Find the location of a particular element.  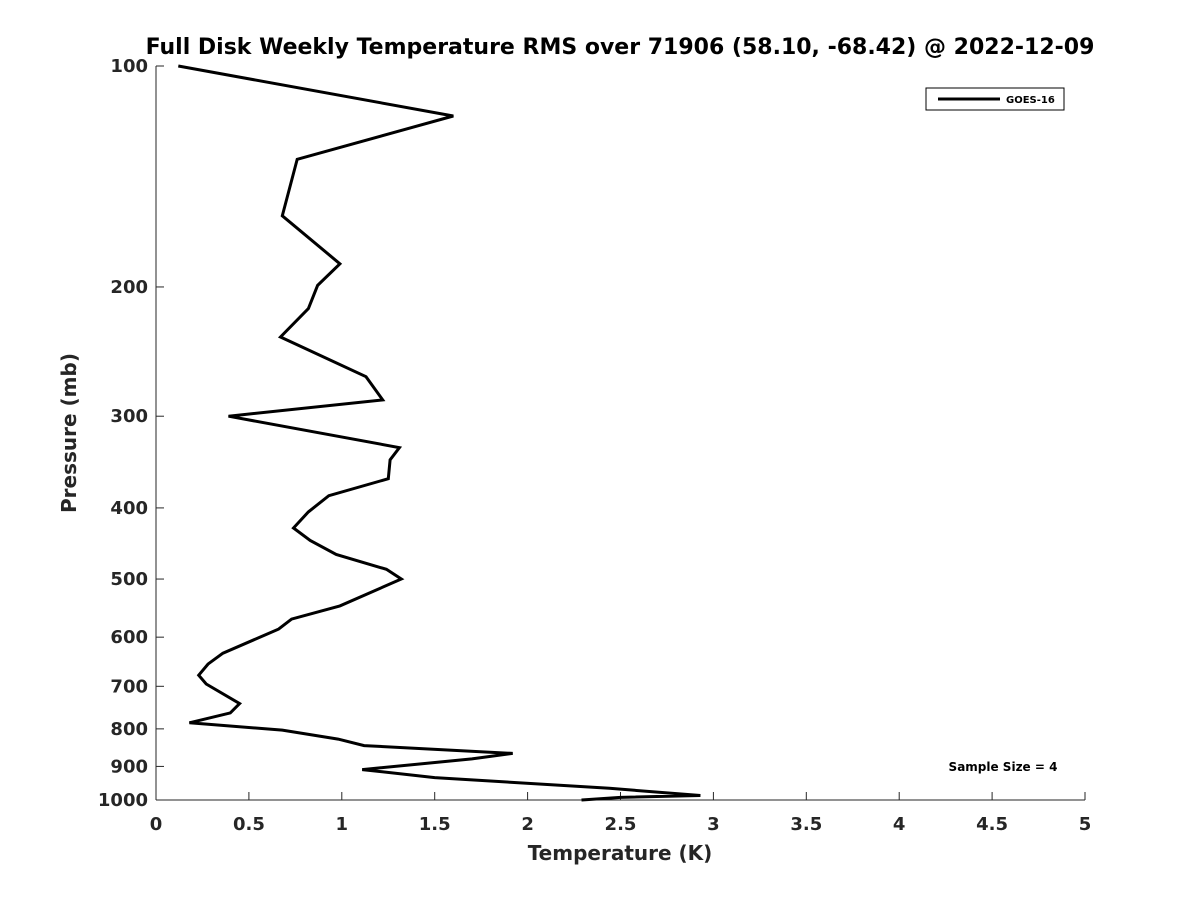

y-tick-label: 100 is located at coordinates (129, 66).